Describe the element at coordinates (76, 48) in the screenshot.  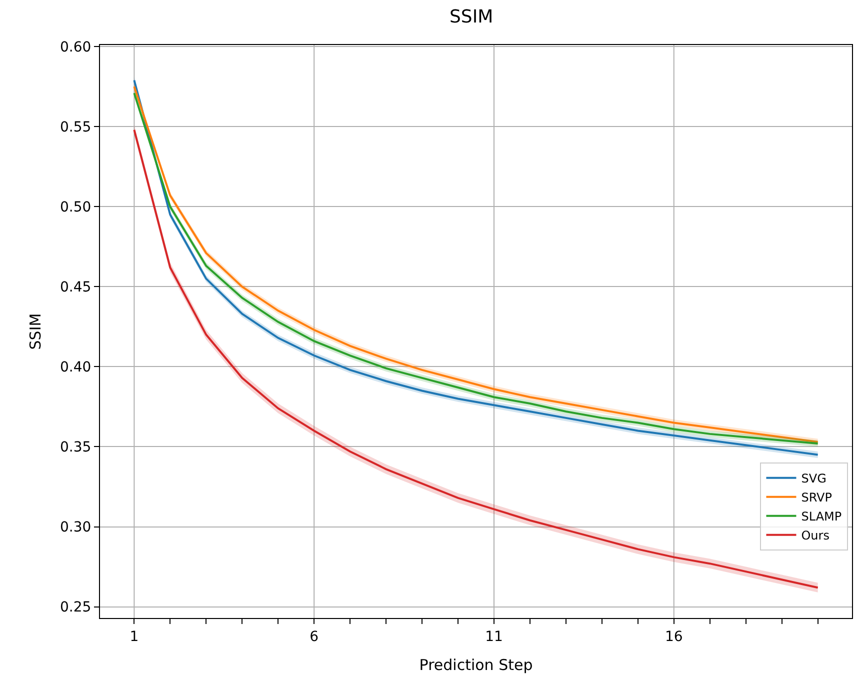
I see `y-tick-label: 0.60` at that location.